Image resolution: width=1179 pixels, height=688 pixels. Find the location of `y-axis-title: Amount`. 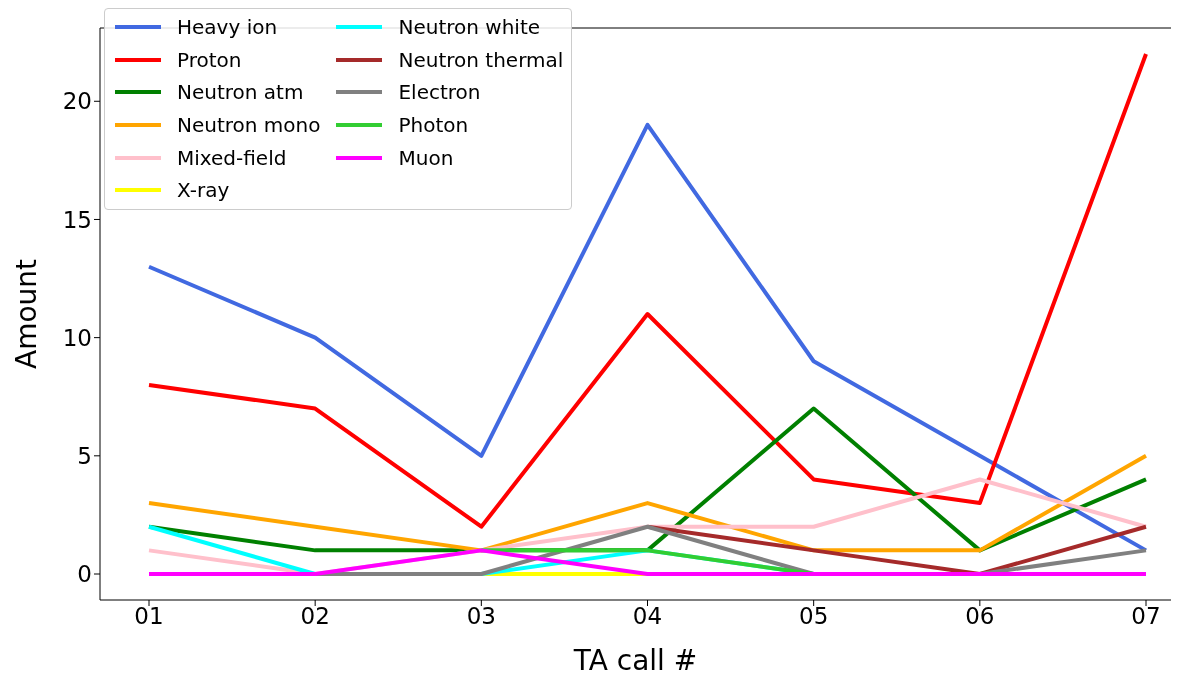

y-axis-title: Amount is located at coordinates (26, 314).